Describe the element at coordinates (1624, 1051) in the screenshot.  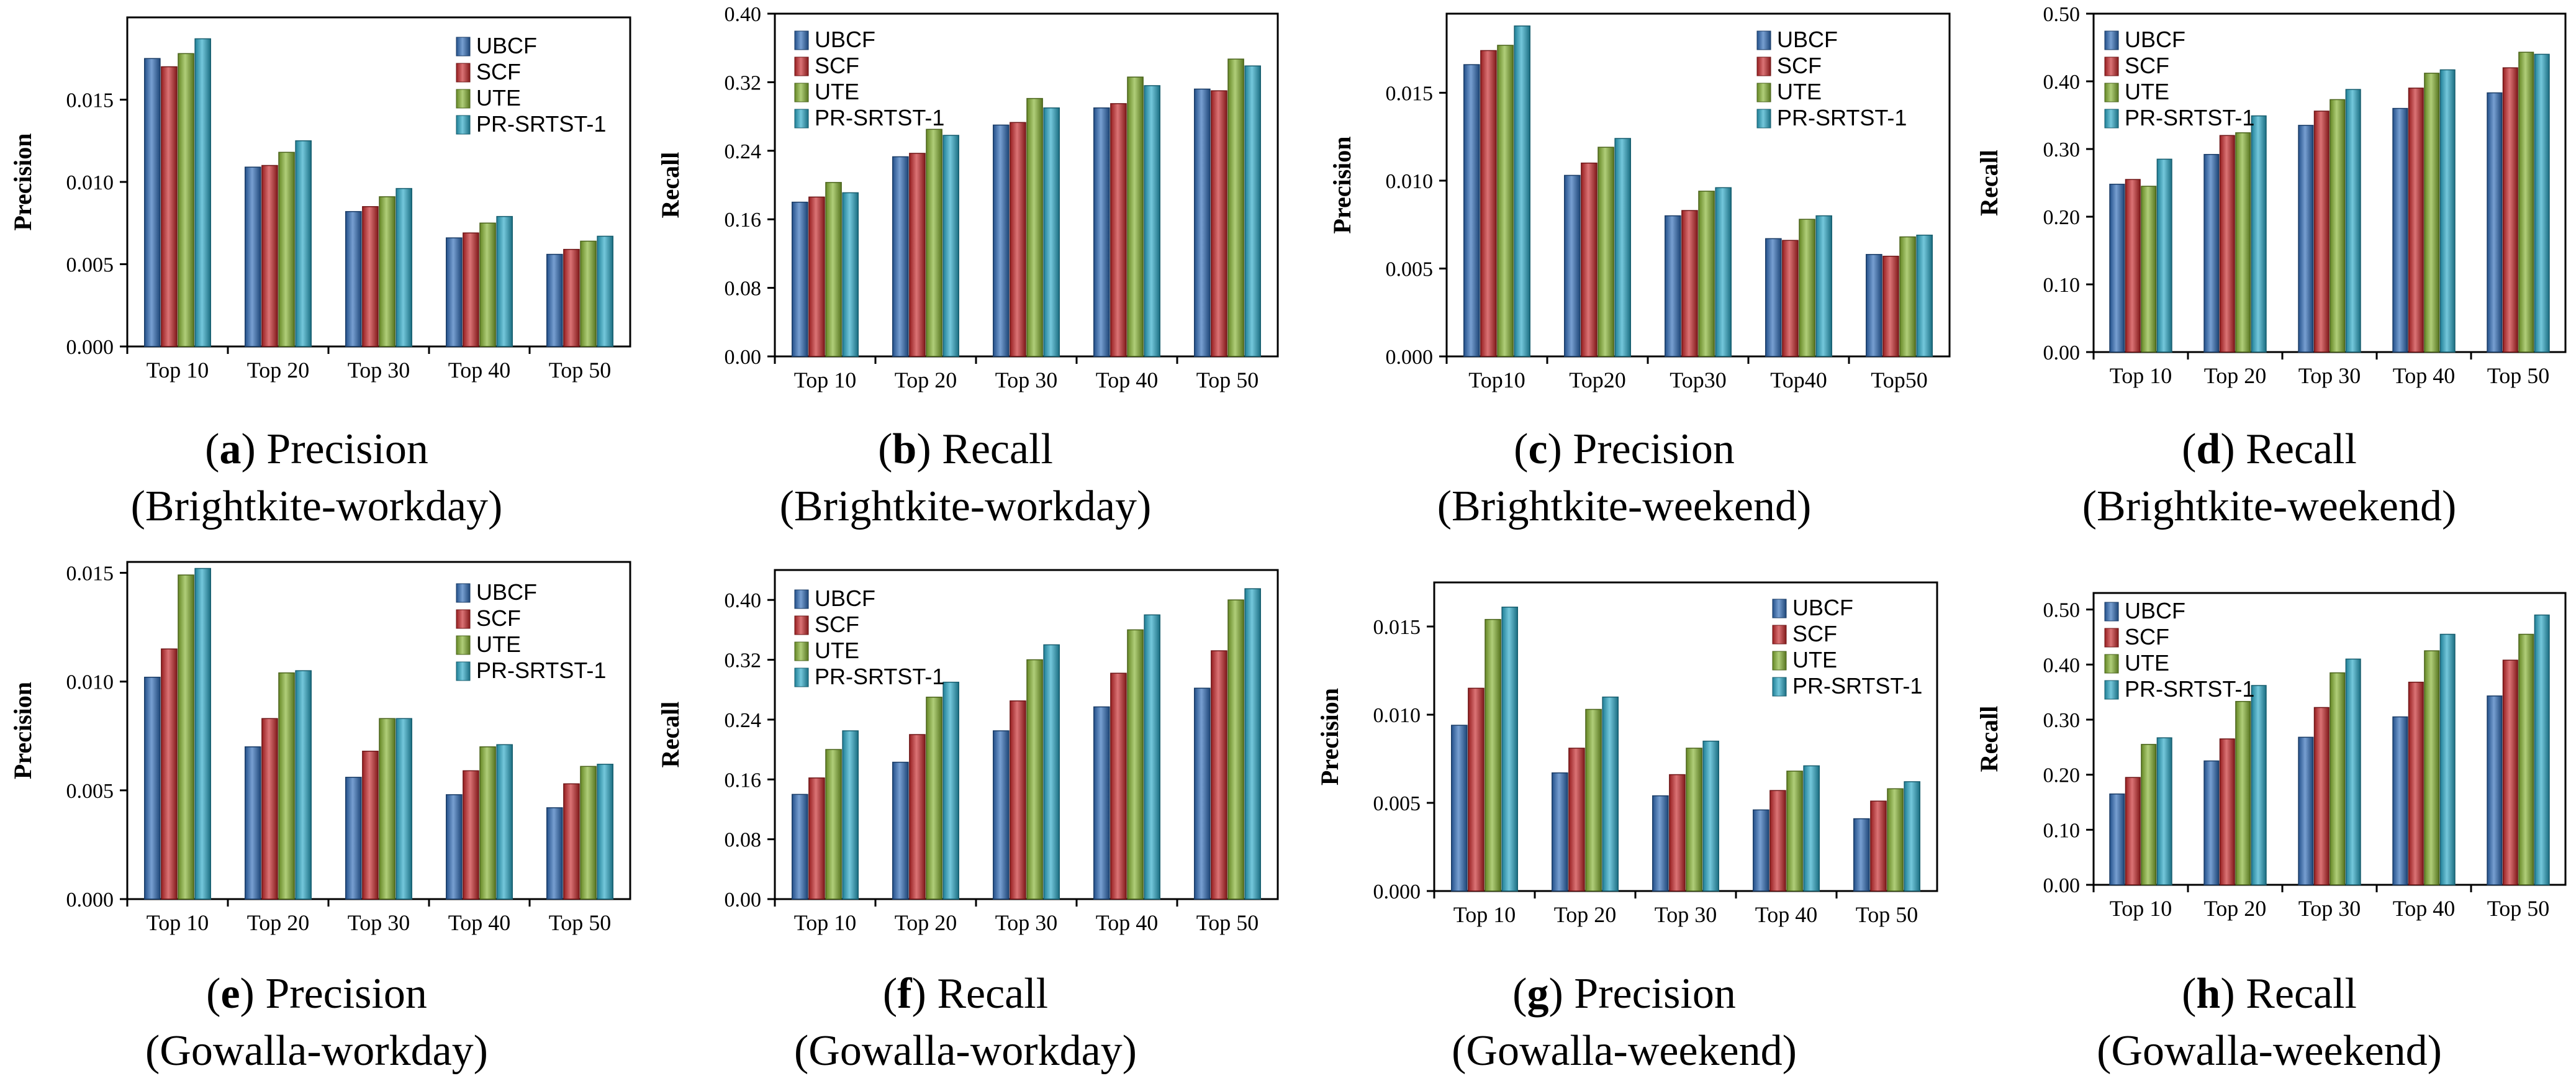
I see `caption-dataset: (Gowalla-weekend)` at that location.